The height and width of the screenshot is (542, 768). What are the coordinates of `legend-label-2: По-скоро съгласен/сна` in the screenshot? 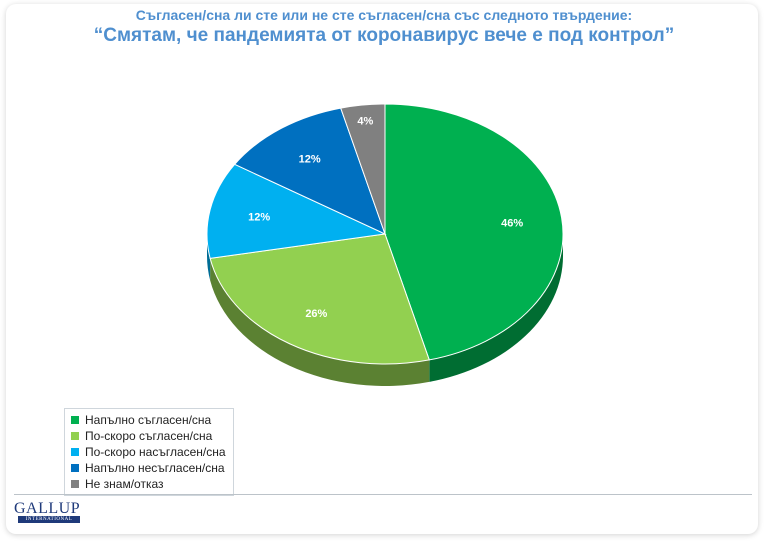 It's located at (149, 436).